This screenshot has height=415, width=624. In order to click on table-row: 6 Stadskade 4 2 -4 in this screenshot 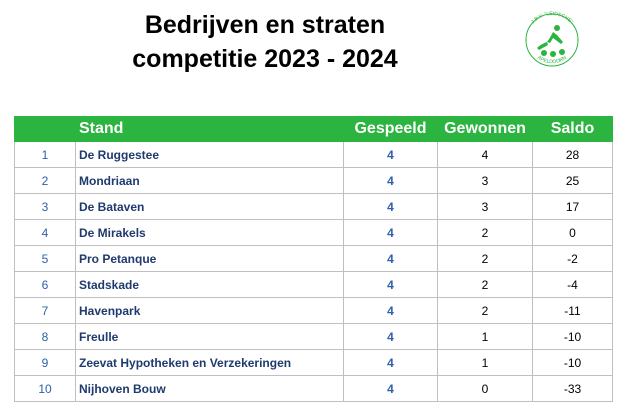, I will do `click(313, 284)`.